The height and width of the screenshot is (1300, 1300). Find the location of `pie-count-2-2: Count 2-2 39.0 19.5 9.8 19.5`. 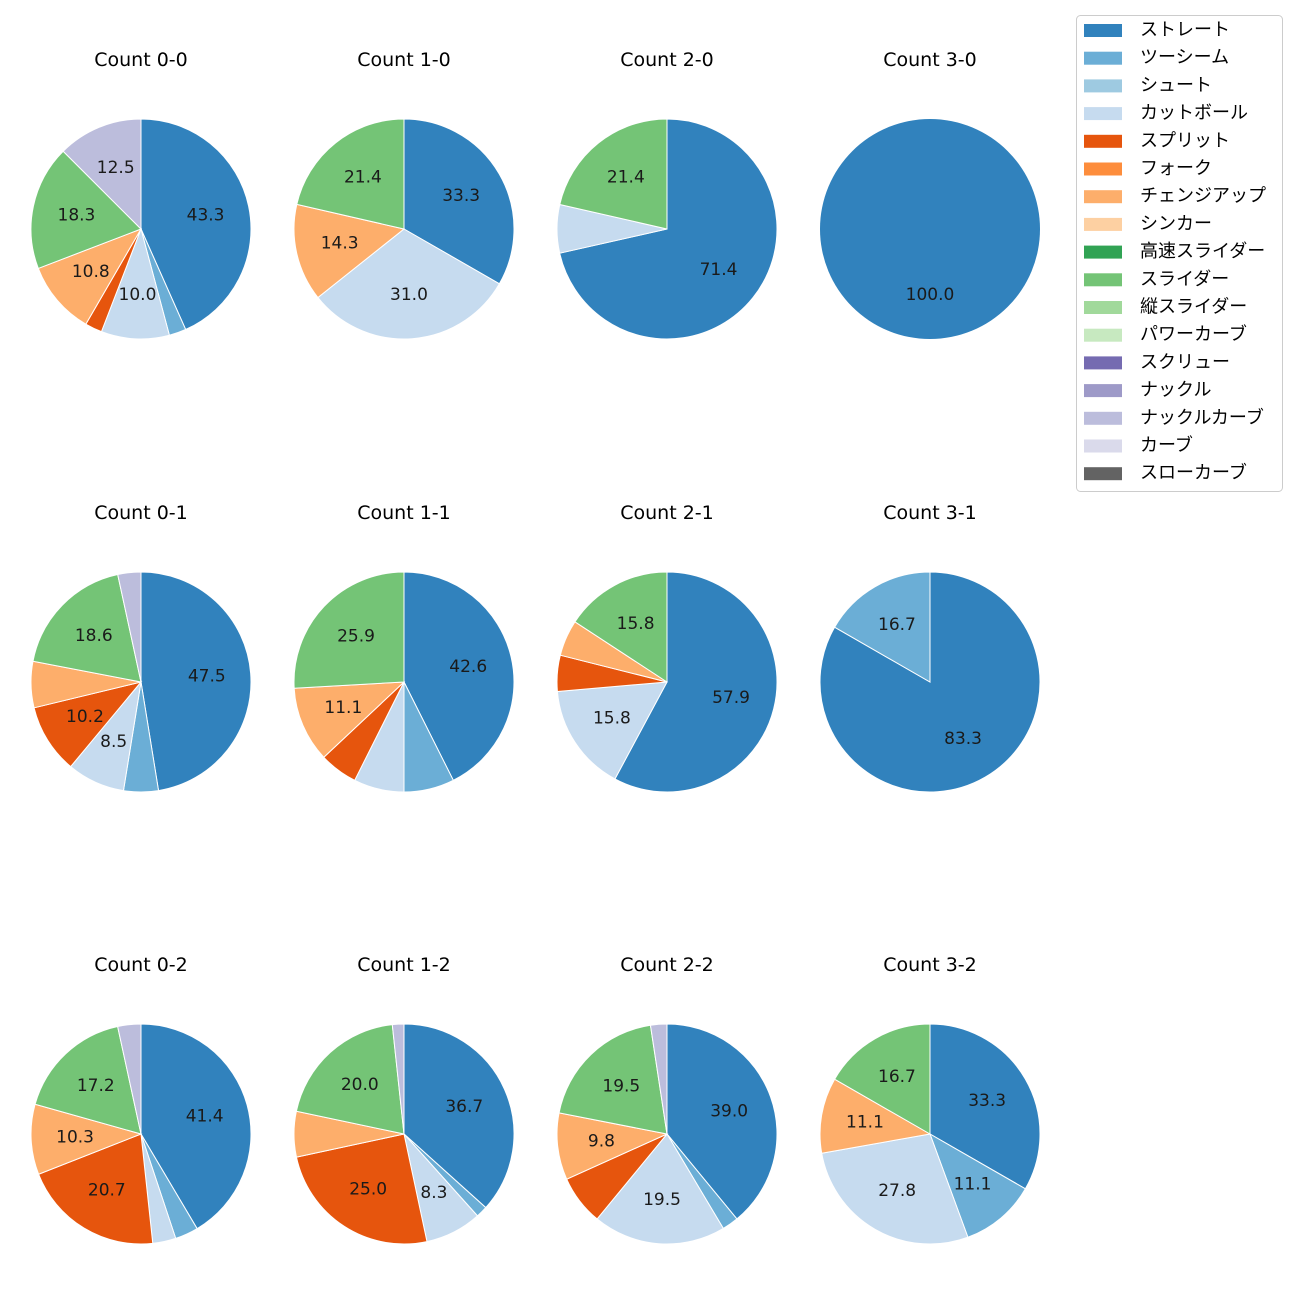

pie-count-2-2: Count 2-2 39.0 19.5 9.8 19.5 is located at coordinates (667, 1099).